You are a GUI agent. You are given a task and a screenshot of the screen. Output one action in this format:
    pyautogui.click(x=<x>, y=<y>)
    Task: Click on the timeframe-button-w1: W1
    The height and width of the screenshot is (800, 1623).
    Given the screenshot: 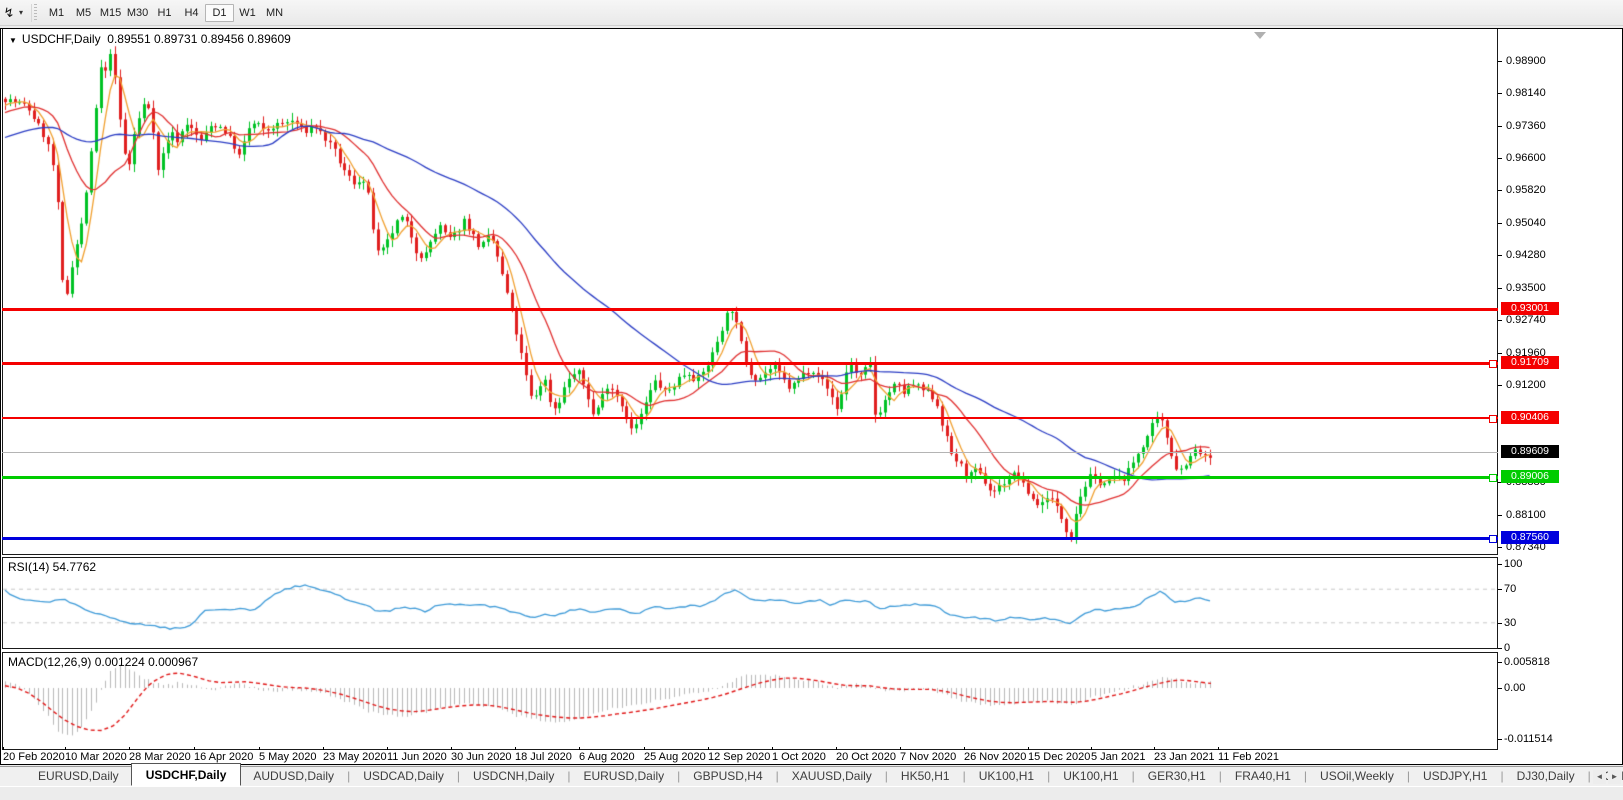 What is the action you would take?
    pyautogui.click(x=247, y=12)
    